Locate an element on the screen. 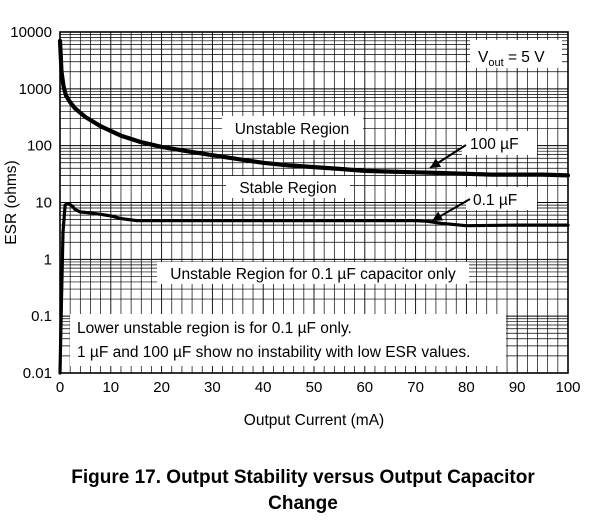  annotation-label-100uF: 100 µF is located at coordinates (494, 144).